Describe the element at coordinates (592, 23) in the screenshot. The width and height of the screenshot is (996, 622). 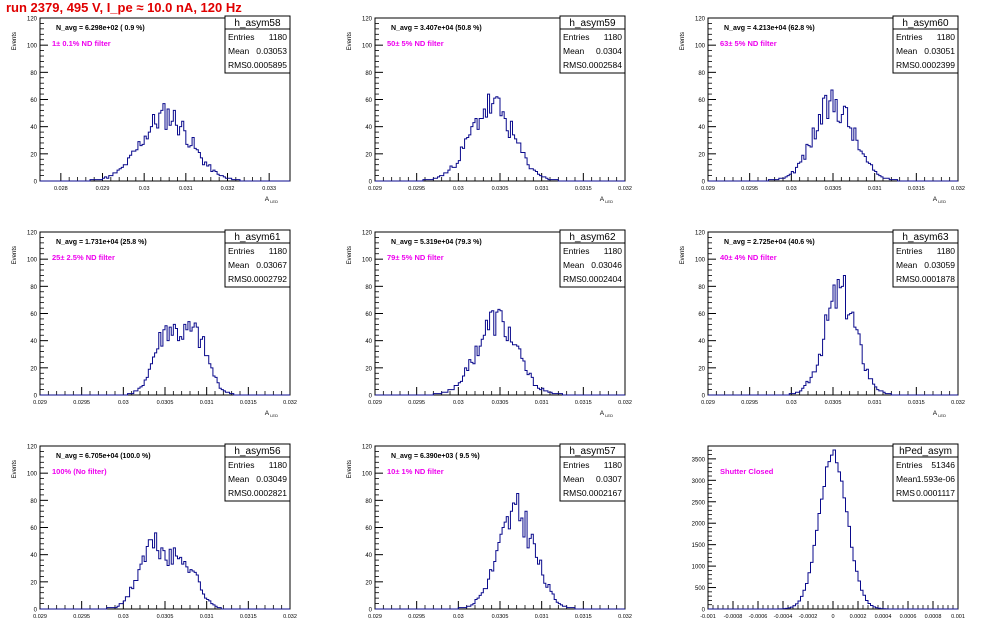
I see `histogram-name: h_asym59` at that location.